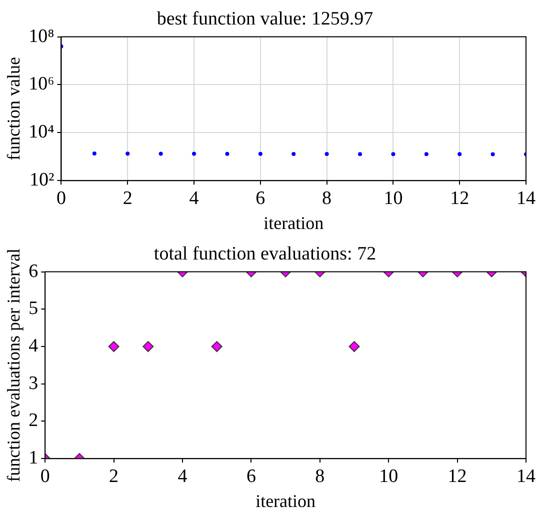 Image resolution: width=544 pixels, height=515 pixels. I want to click on y-tick-label: 10⁶, so click(41, 84).